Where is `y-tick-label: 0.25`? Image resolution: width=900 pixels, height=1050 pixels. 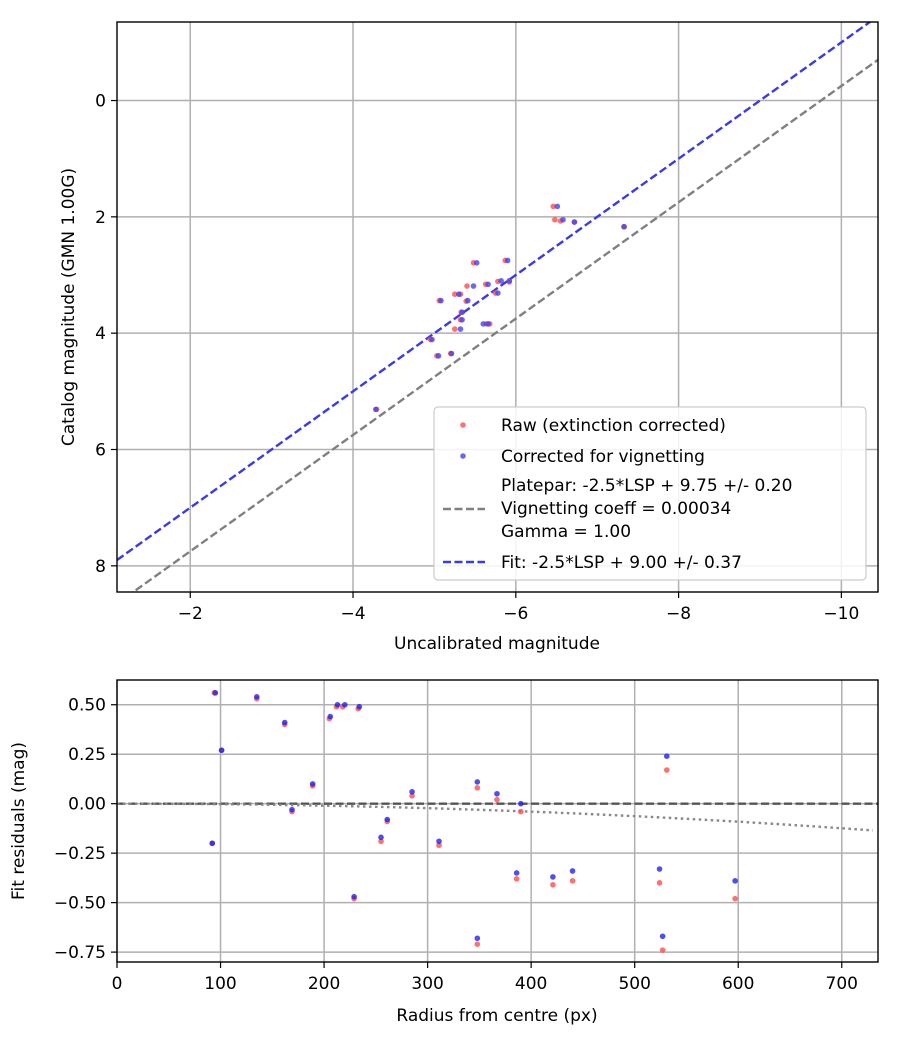 y-tick-label: 0.25 is located at coordinates (87, 755).